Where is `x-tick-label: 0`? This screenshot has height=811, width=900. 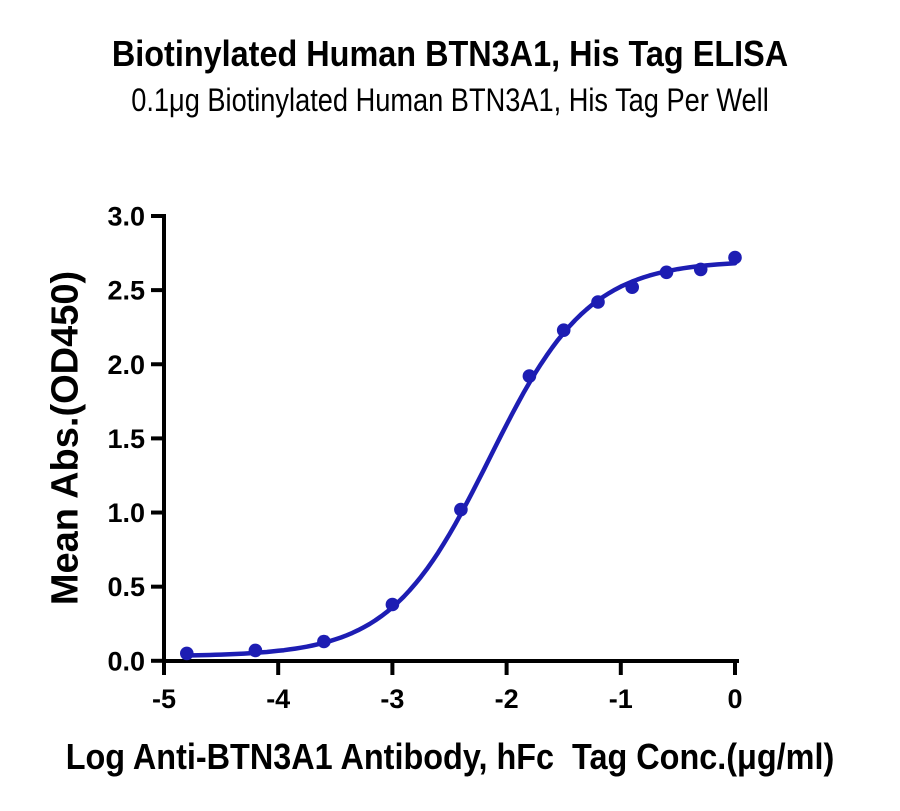 x-tick-label: 0 is located at coordinates (734, 699).